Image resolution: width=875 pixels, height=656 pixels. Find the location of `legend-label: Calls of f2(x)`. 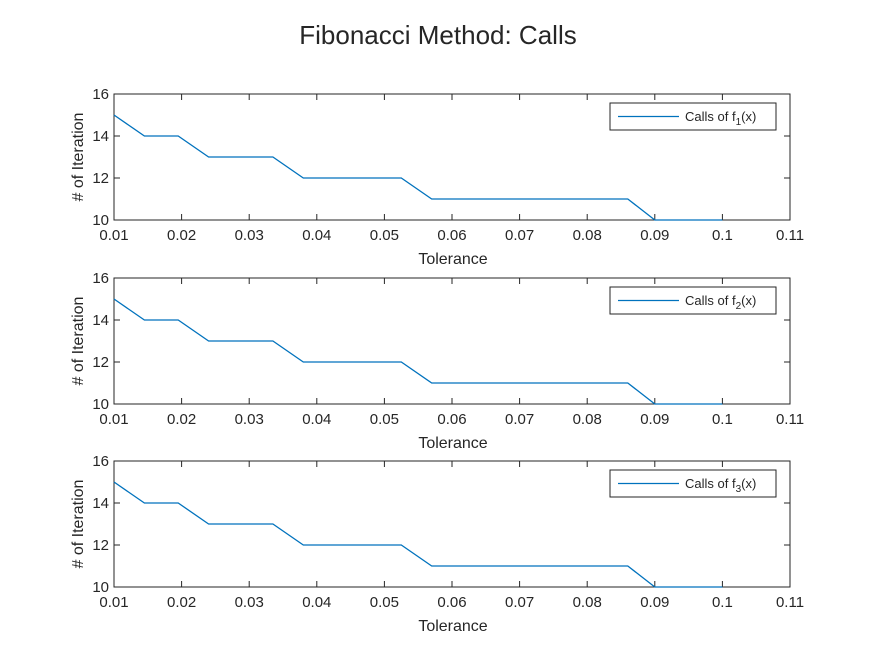

legend-label: Calls of f2(x) is located at coordinates (720, 302).